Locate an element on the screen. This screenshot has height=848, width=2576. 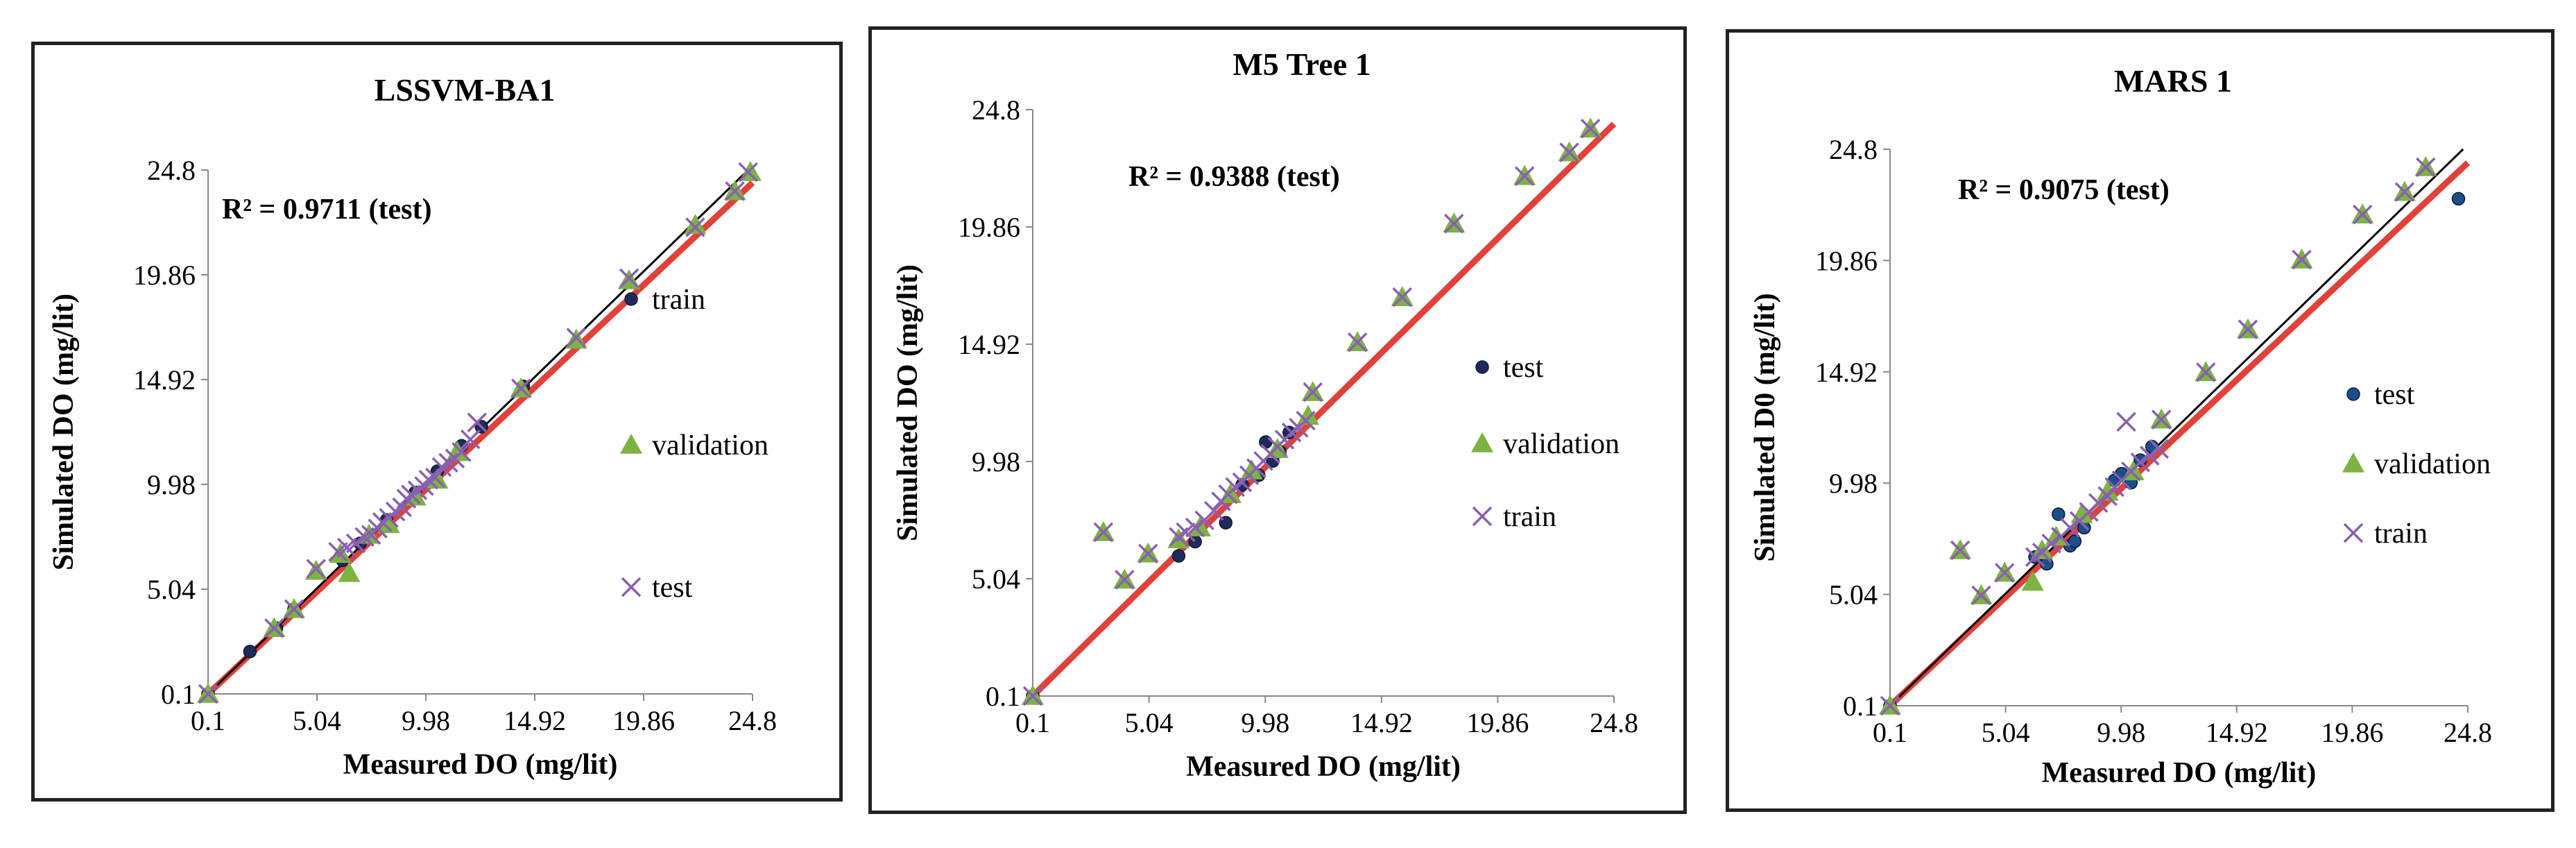
r-squared-annotation: R² = 0.9388 (test) is located at coordinates (1234, 177).